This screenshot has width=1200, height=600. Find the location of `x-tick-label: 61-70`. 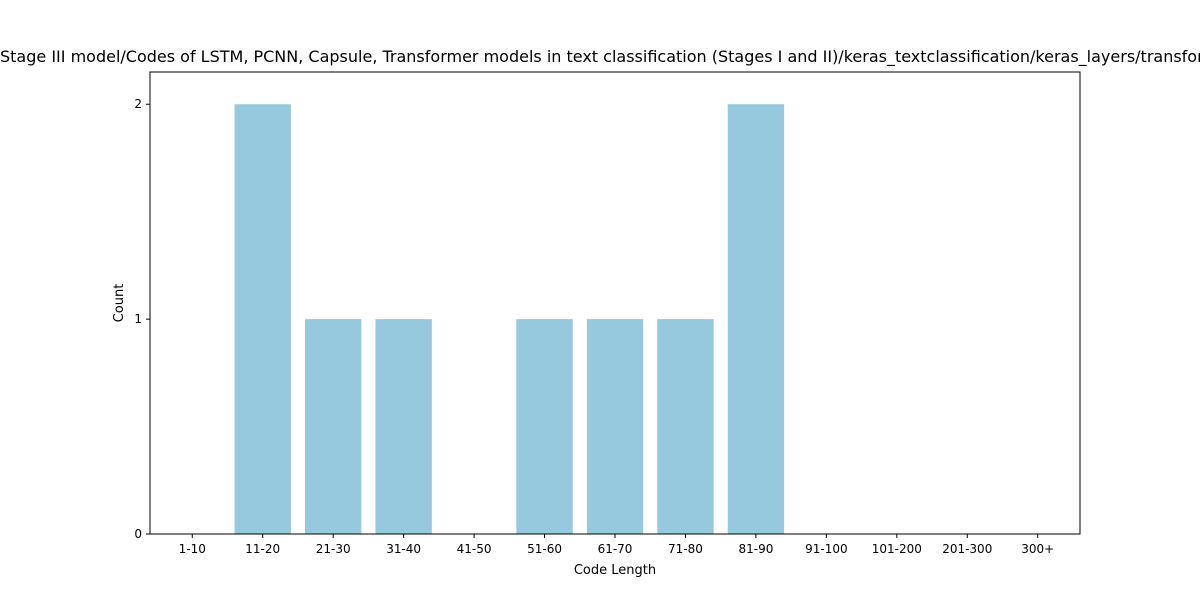

x-tick-label: 61-70 is located at coordinates (615, 549).